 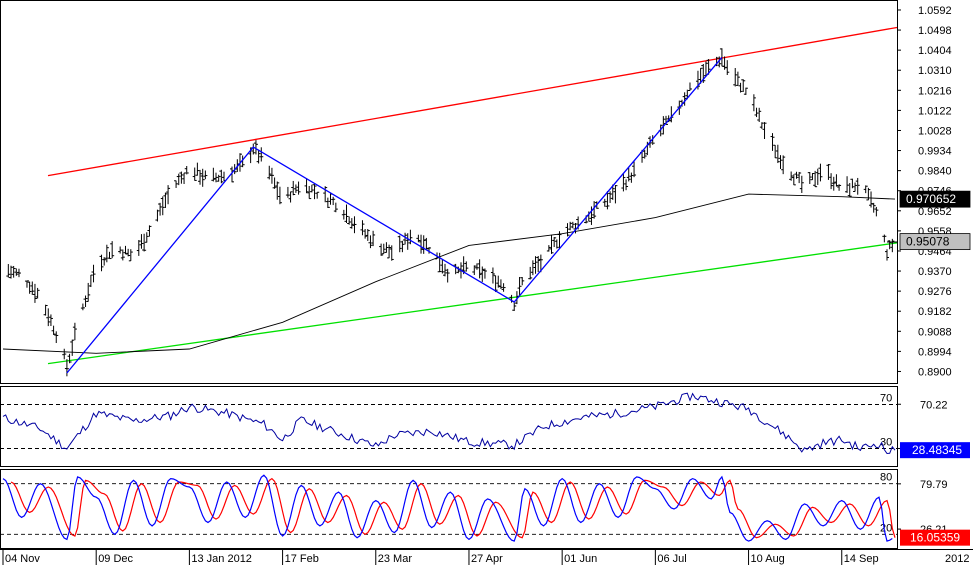 I want to click on price-y-tick-label: 0.9652, so click(x=935, y=212).